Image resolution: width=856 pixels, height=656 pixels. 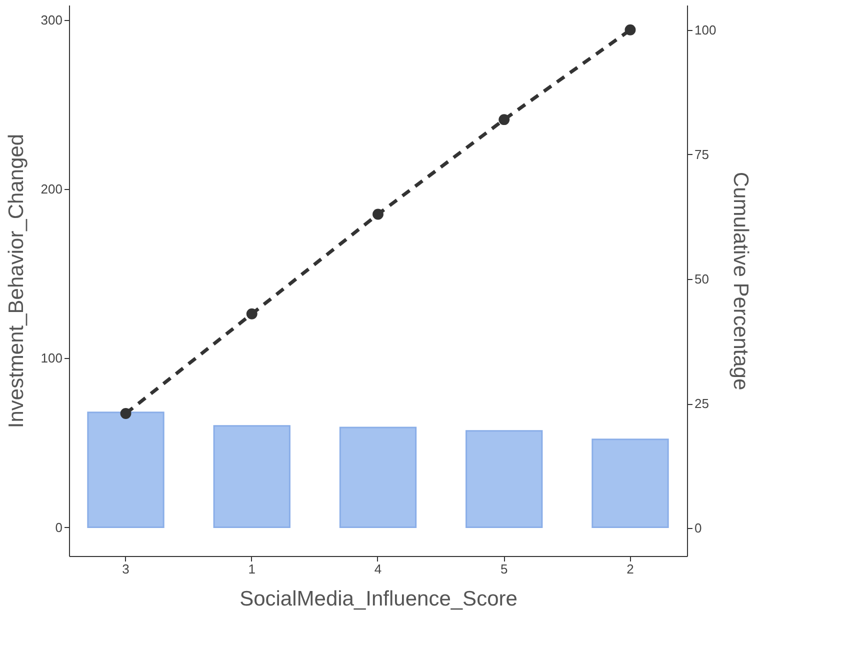 I want to click on y-axis-title: Investment_Behavior_Changed, so click(x=16, y=281).